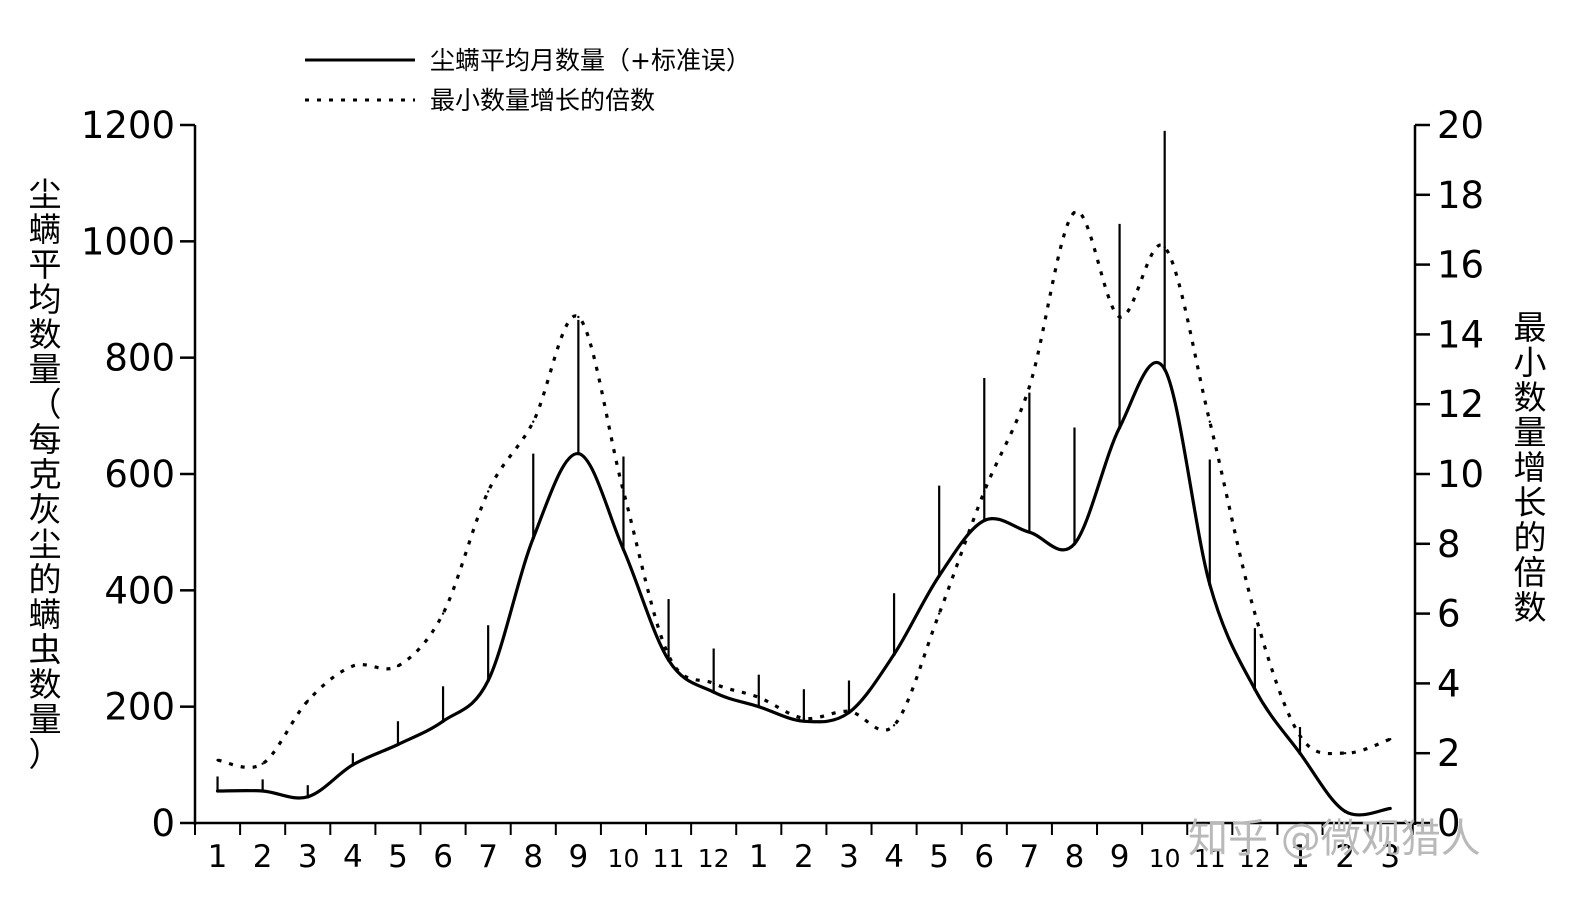 The height and width of the screenshot is (911, 1588). Describe the element at coordinates (1449, 544) in the screenshot. I see `right-tick-label: 8` at that location.